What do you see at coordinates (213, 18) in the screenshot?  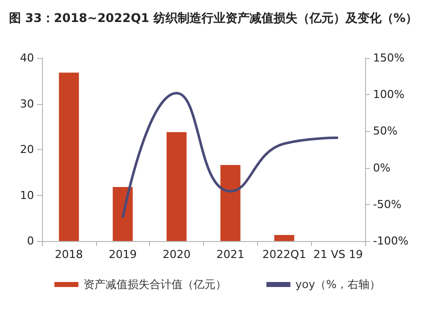 I see `chart-title: 图 33：2018~2022Q1 纺织制造行业资产减值损失（亿元）及变化（%）` at bounding box center [213, 18].